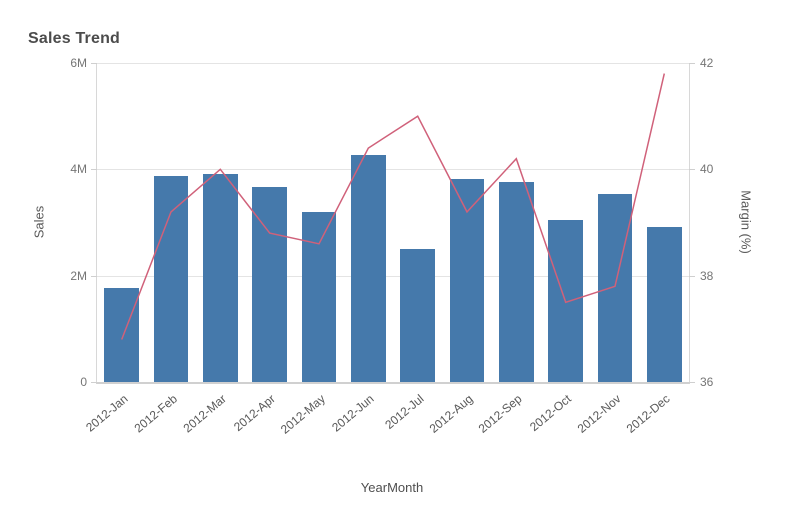 This screenshot has height=510, width=800. Describe the element at coordinates (417, 222) in the screenshot. I see `bar-slot-2012-Jul` at that location.